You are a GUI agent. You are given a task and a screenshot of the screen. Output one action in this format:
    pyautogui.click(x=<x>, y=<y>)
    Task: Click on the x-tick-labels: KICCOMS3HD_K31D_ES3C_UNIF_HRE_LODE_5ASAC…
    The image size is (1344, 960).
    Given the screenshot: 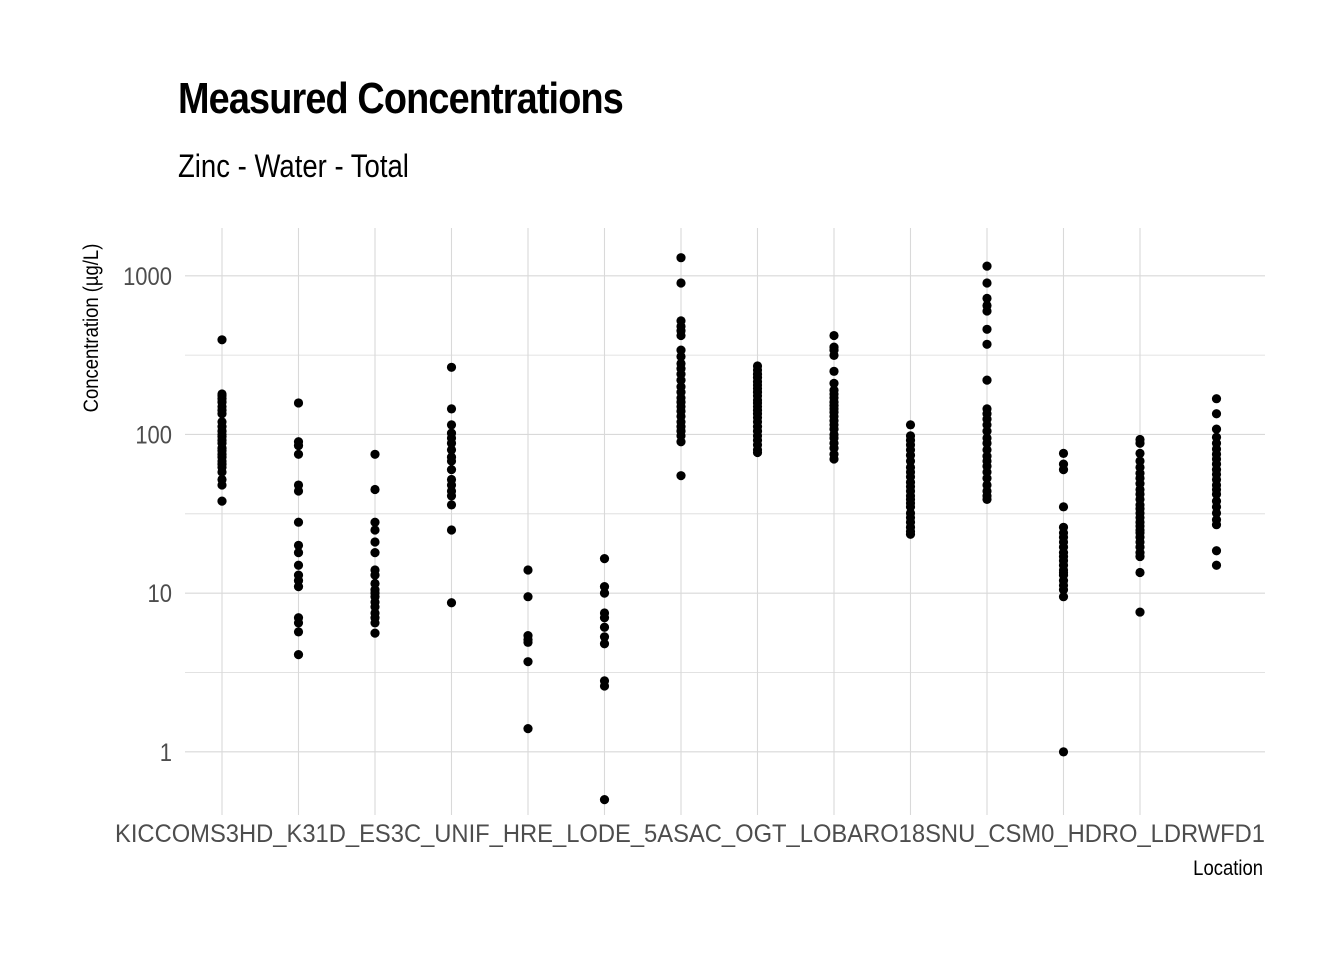 What is the action you would take?
    pyautogui.click(x=690, y=834)
    